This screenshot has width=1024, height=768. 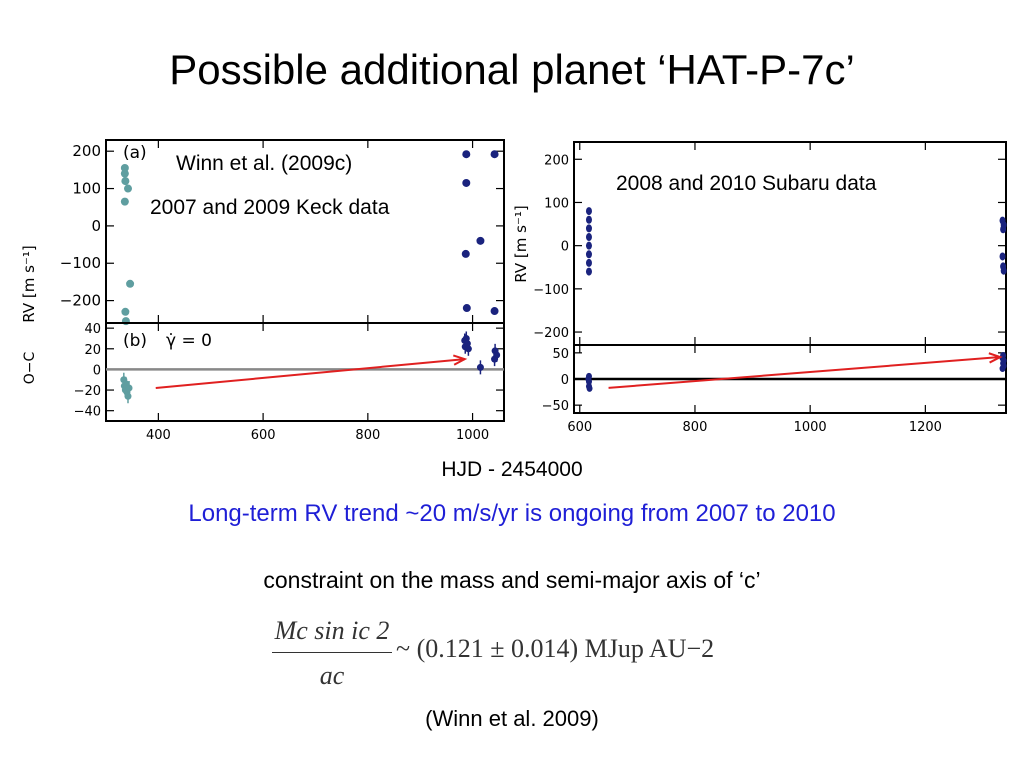 I want to click on keck-data-note: 2007 and 2009 Keck data, so click(x=270, y=207).